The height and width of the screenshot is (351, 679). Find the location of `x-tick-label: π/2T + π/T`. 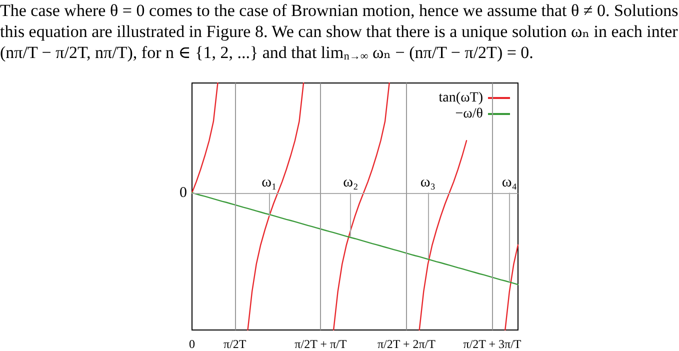

x-tick-label: π/2T + π/T is located at coordinates (321, 344).